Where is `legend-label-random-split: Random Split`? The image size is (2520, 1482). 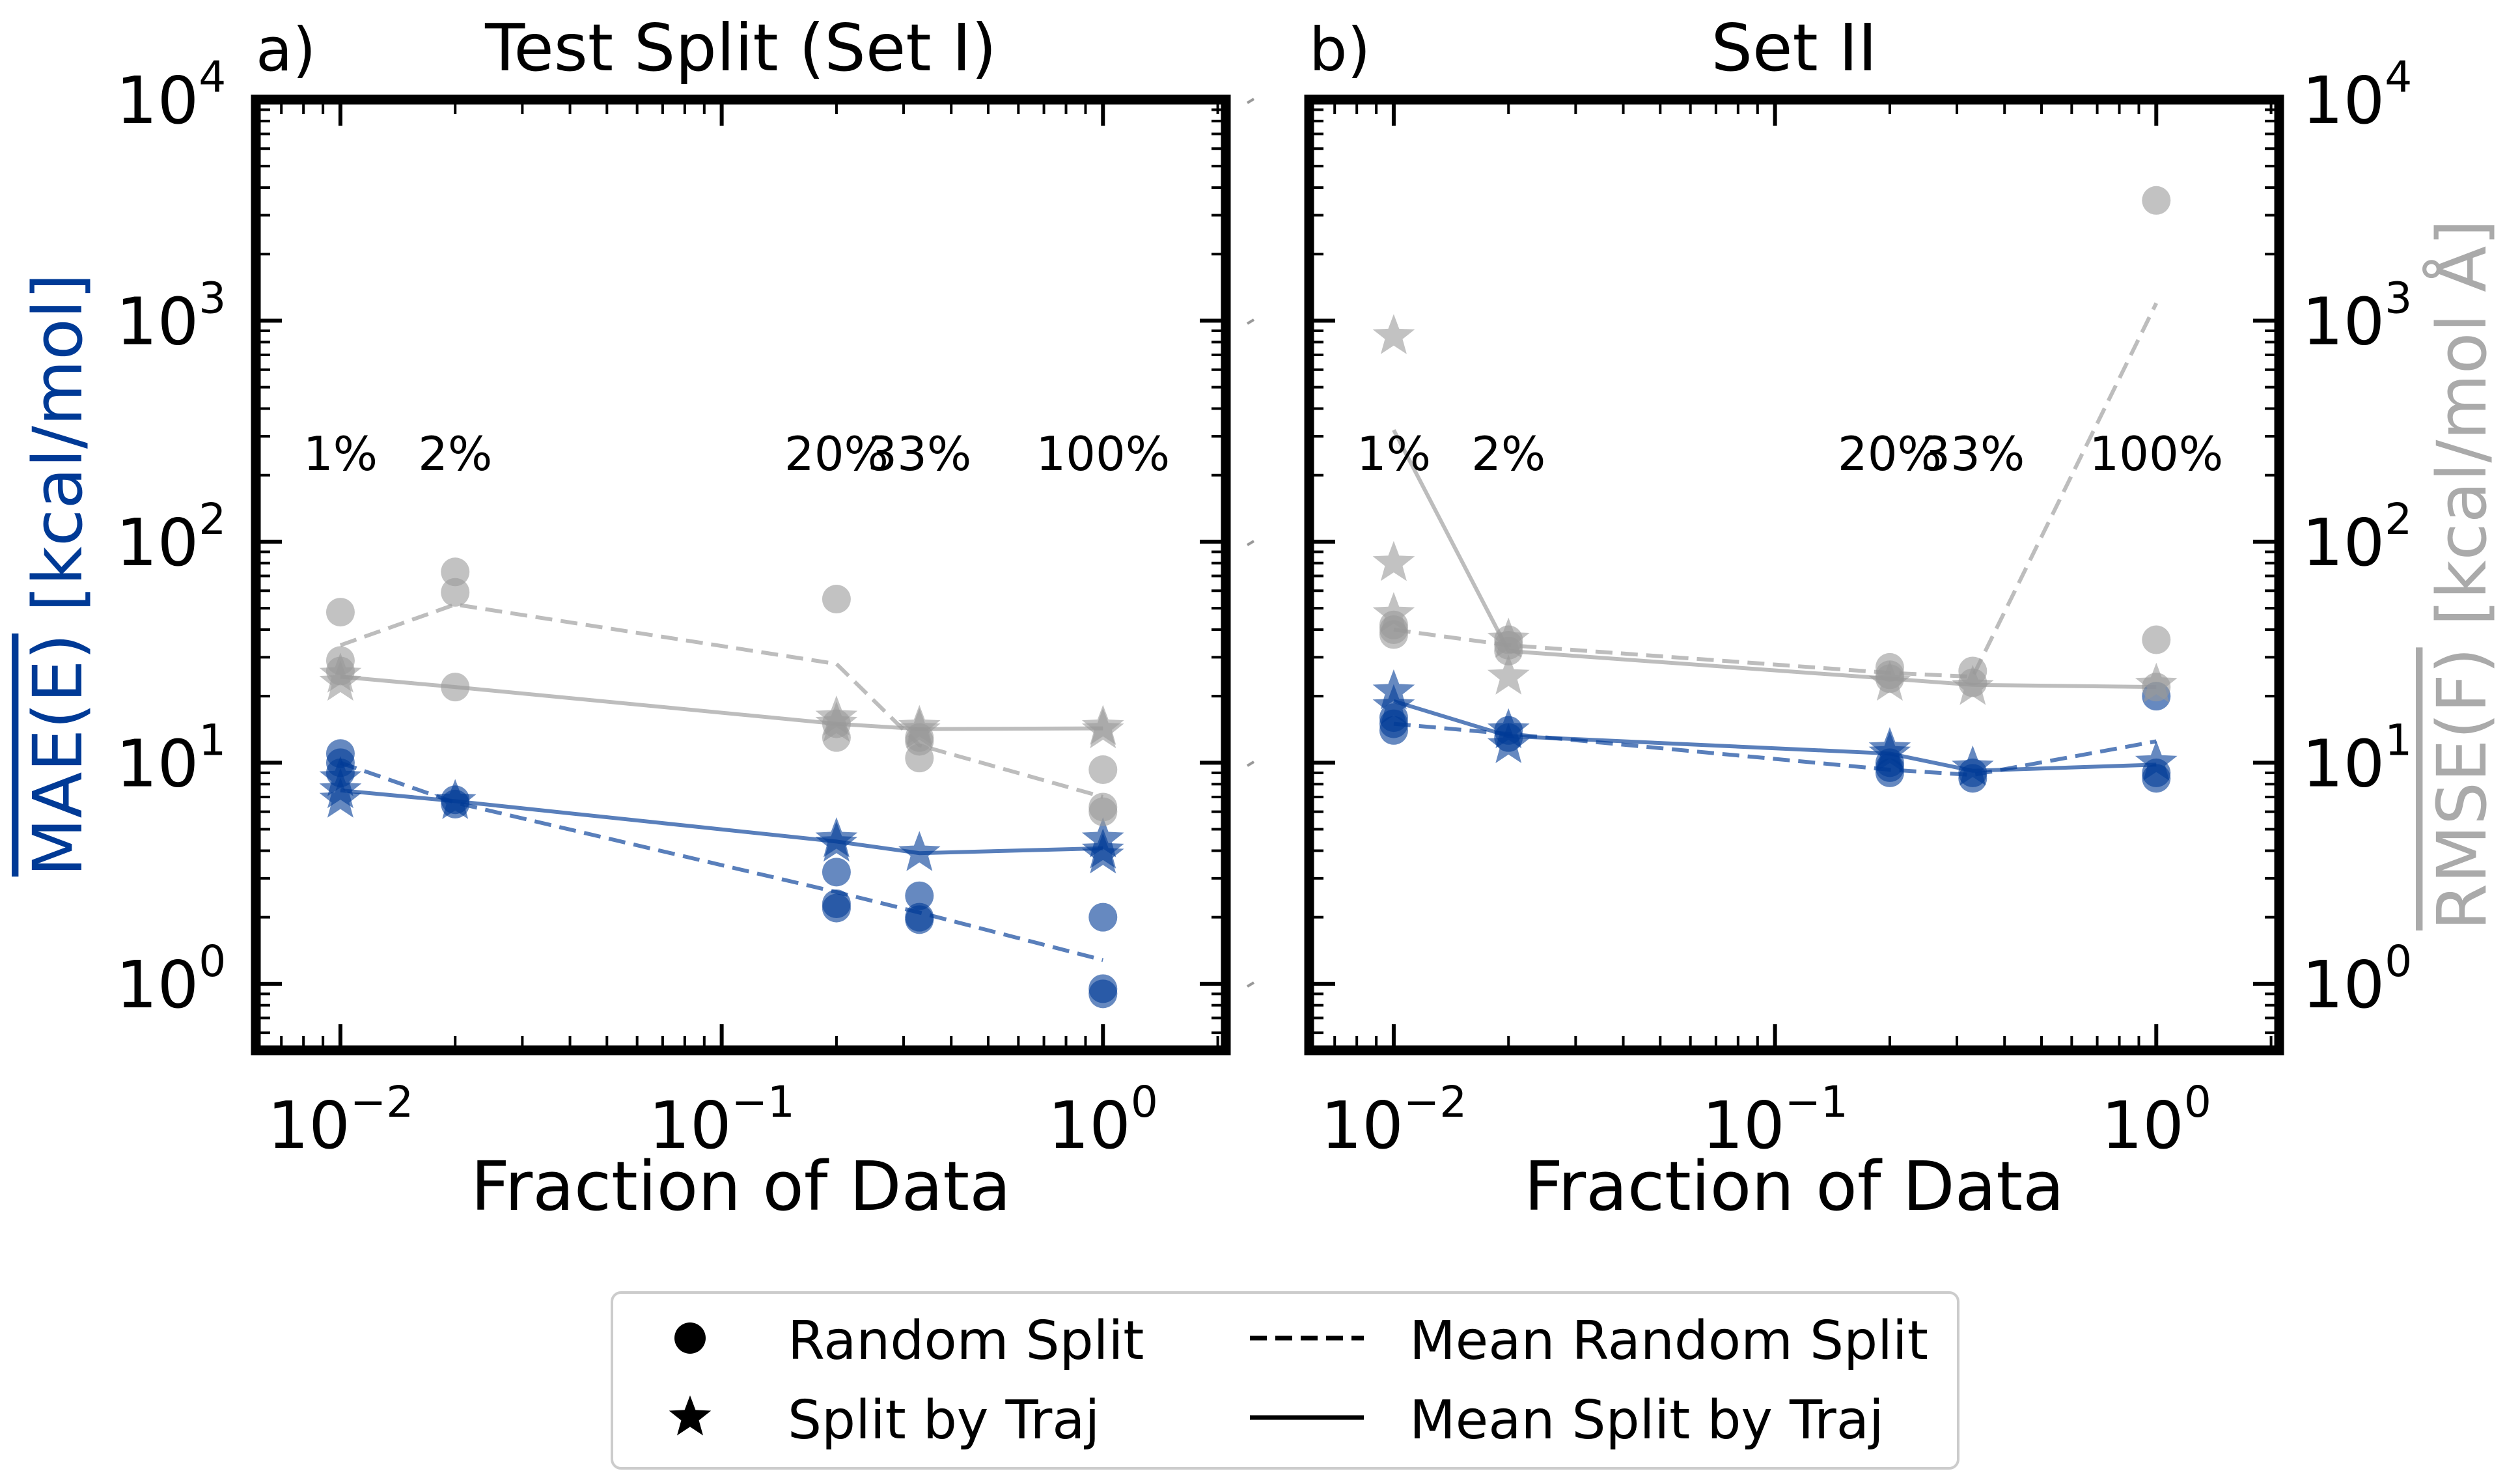
legend-label-random-split: Random Split is located at coordinates (966, 1341).